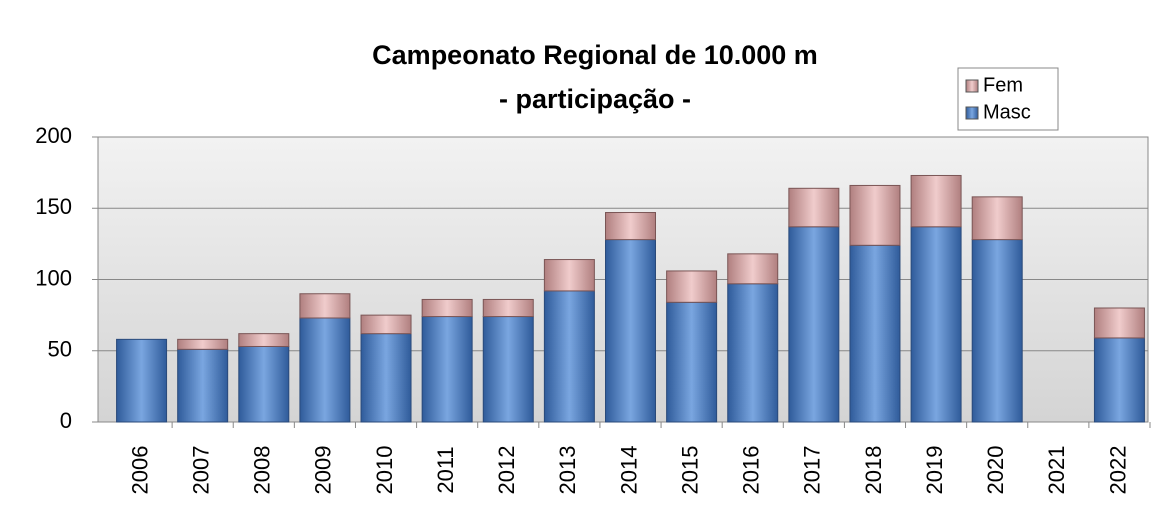 The height and width of the screenshot is (508, 1169). I want to click on x-tick-label: 2012, so click(506, 470).